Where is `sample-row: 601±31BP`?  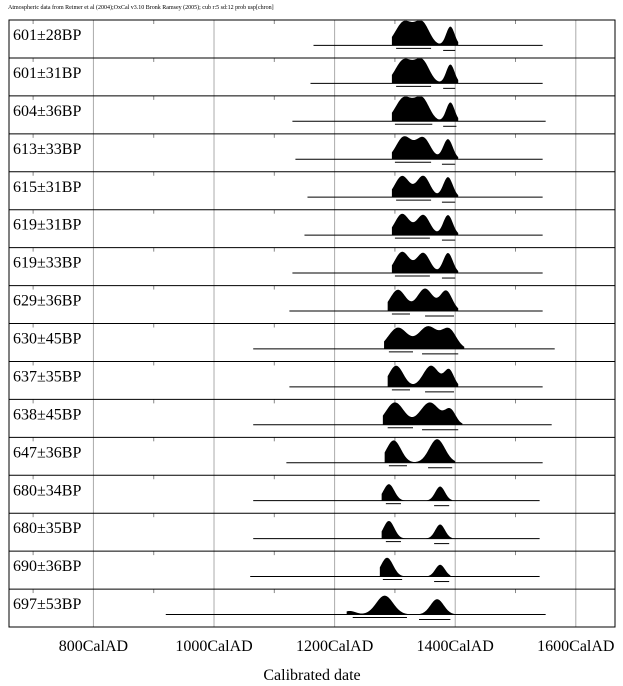
sample-row: 601±31BP is located at coordinates (312, 73).